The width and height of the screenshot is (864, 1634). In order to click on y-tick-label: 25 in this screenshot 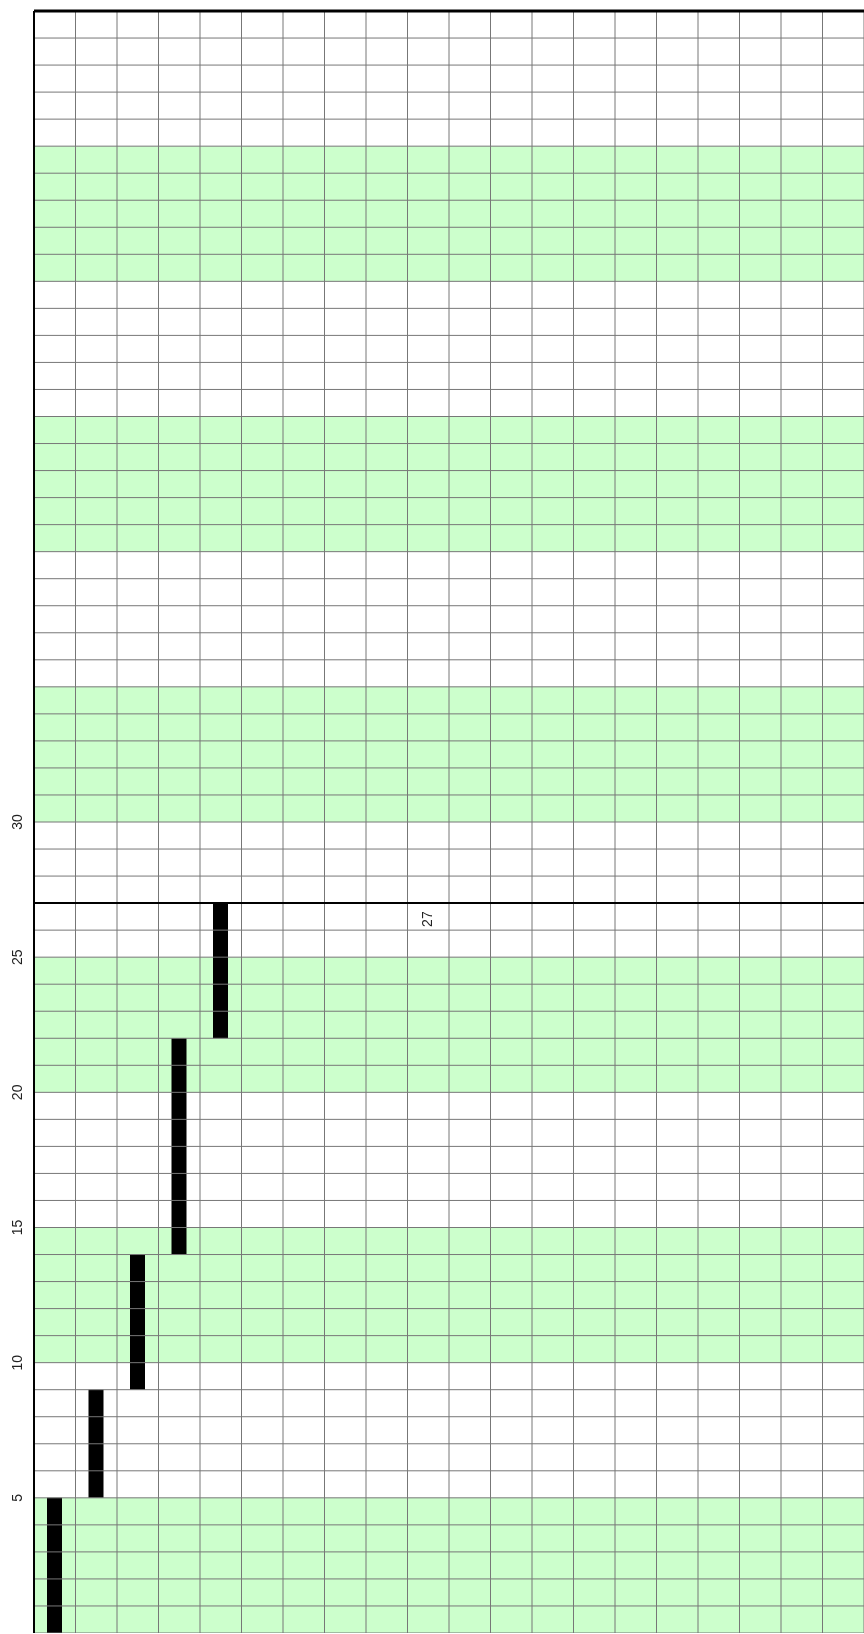, I will do `click(17, 957)`.